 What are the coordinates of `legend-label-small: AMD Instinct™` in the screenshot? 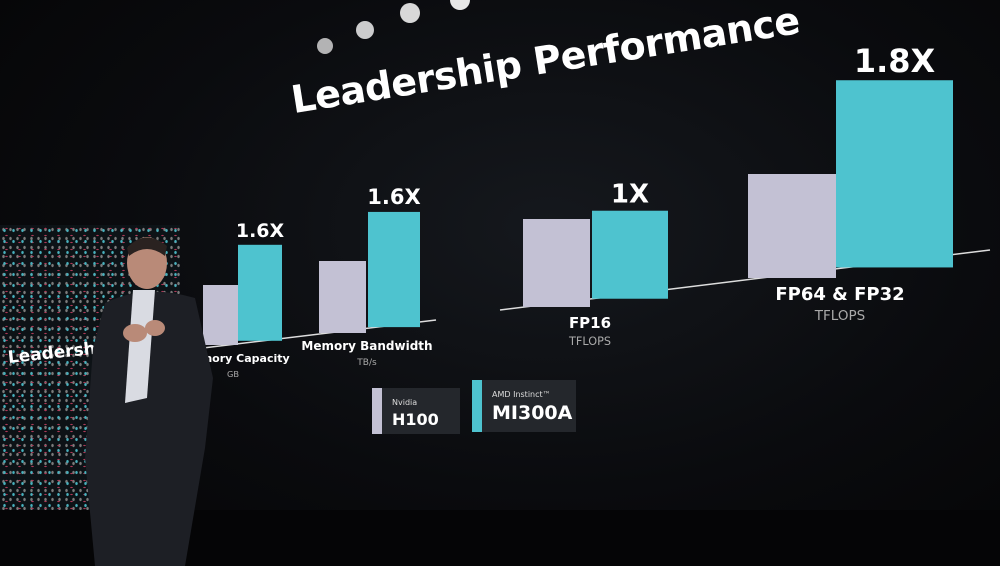 It's located at (521, 394).